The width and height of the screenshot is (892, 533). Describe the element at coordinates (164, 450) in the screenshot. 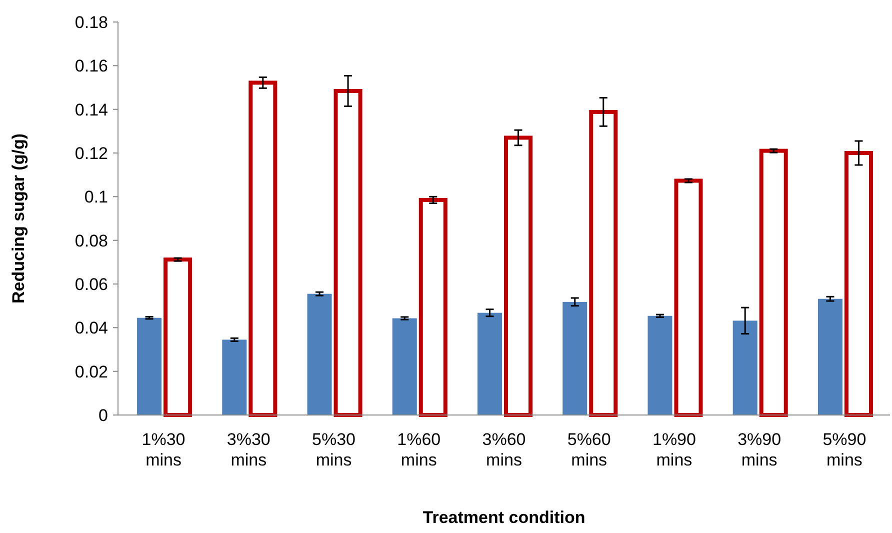

I see `x-tick-label: 1%30 mins` at that location.